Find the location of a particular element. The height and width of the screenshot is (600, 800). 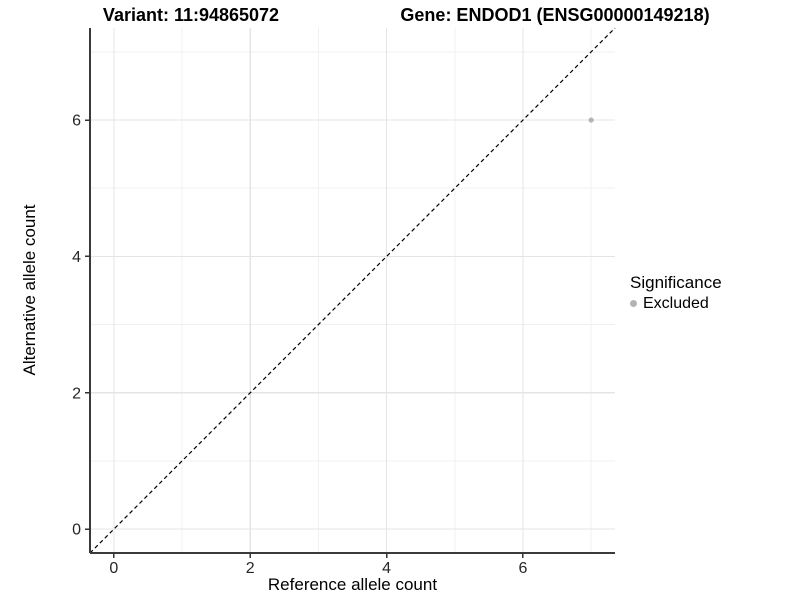

legend-item-label: Excluded is located at coordinates (676, 303).